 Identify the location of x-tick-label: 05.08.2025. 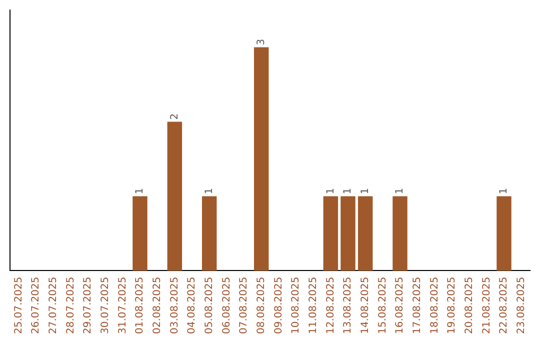
(209, 305).